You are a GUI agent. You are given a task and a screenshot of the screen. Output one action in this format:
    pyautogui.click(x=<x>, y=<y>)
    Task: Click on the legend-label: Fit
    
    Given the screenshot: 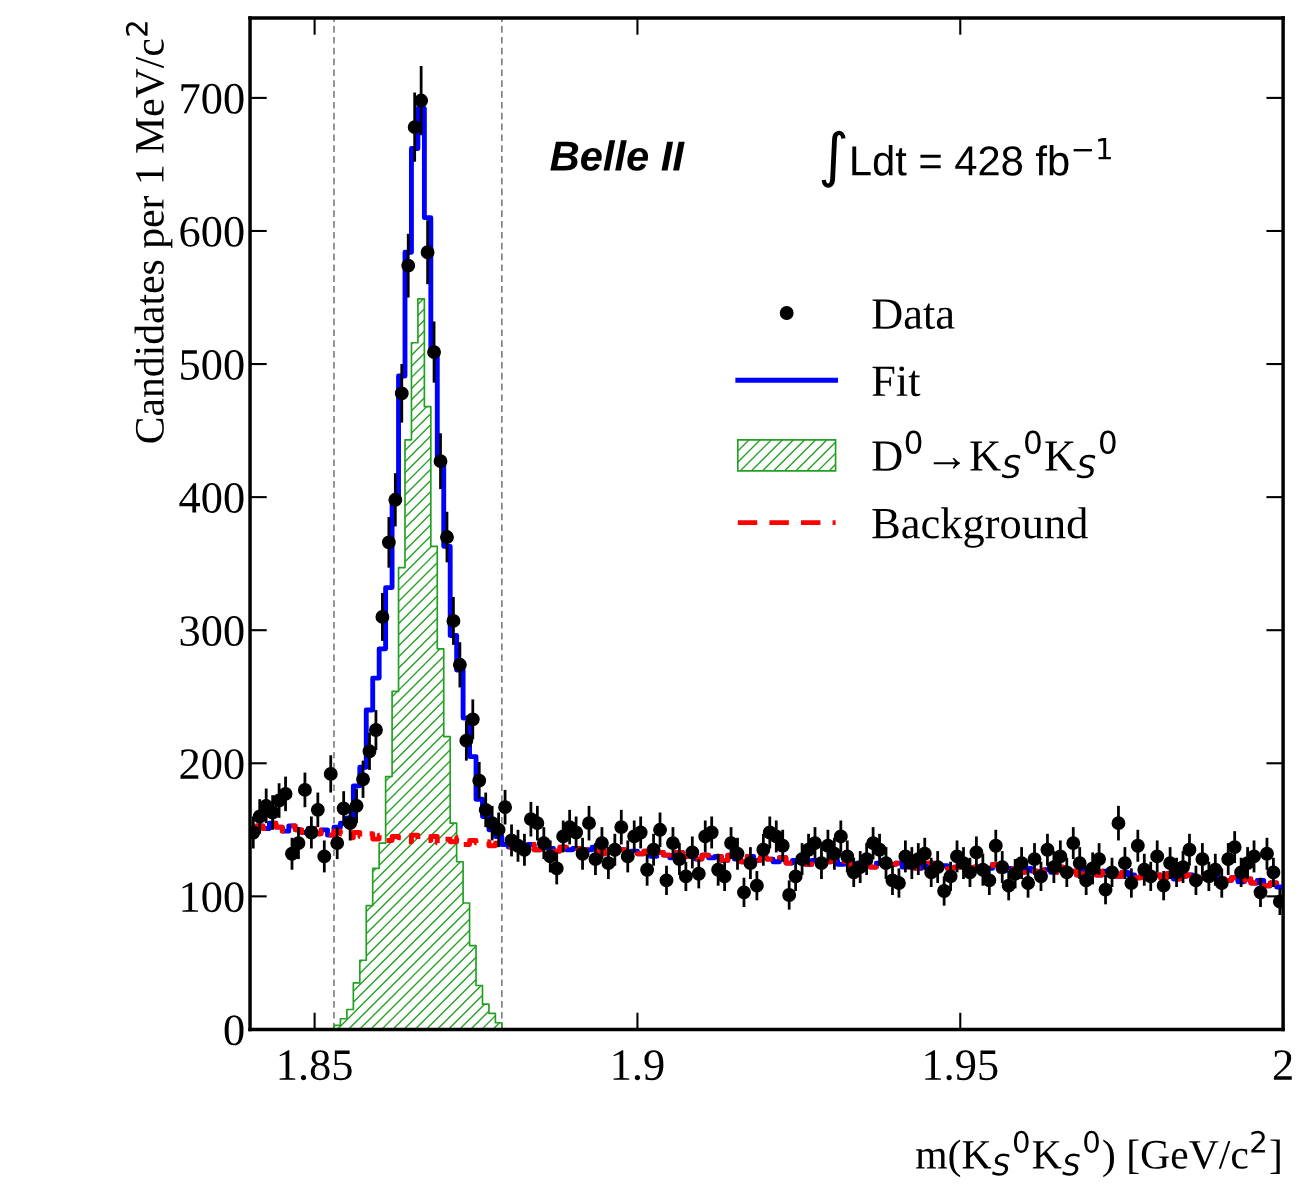 What is the action you would take?
    pyautogui.click(x=896, y=381)
    